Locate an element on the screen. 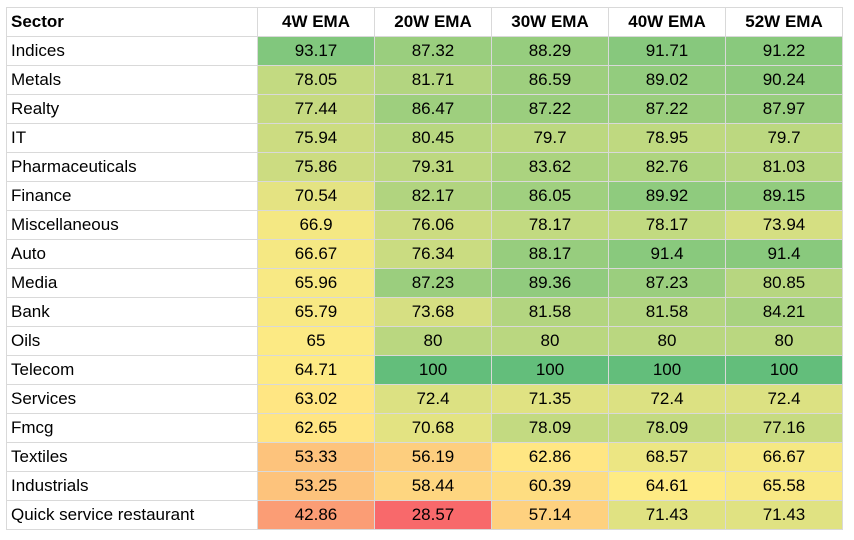 The width and height of the screenshot is (854, 540). value-cell-52w-ema: 77.16 is located at coordinates (784, 428).